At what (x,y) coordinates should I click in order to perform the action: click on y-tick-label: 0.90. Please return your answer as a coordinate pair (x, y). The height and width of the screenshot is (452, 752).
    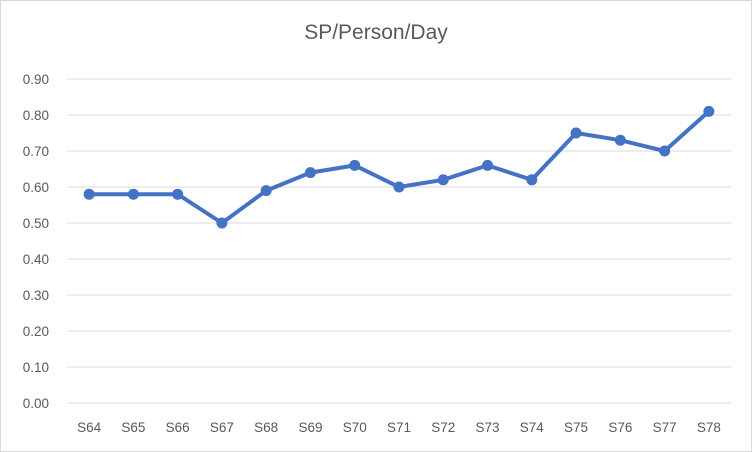
    Looking at the image, I should click on (36, 79).